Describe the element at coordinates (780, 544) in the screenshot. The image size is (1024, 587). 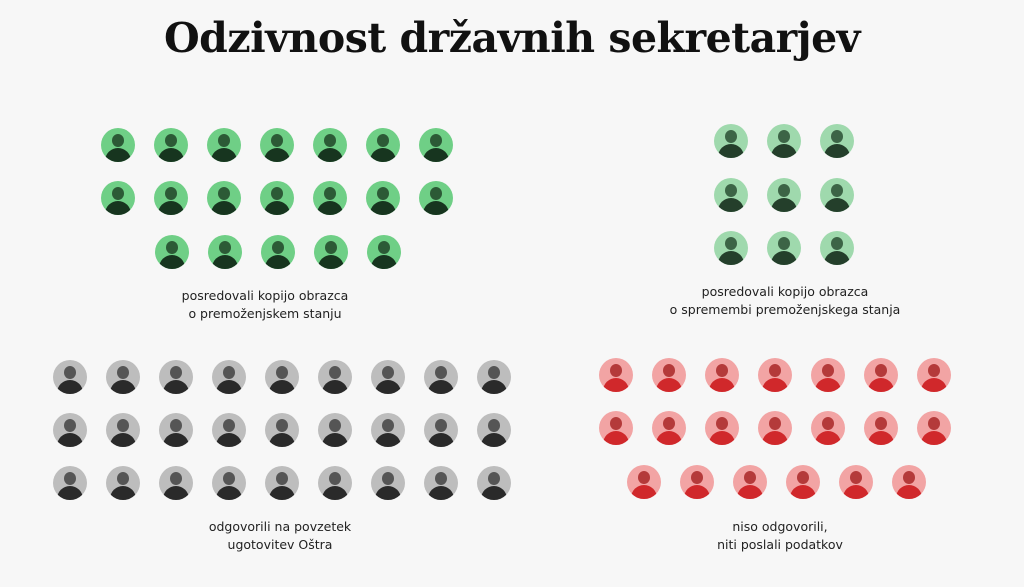
I see `caption-line-2: niti poslali podatkov` at that location.